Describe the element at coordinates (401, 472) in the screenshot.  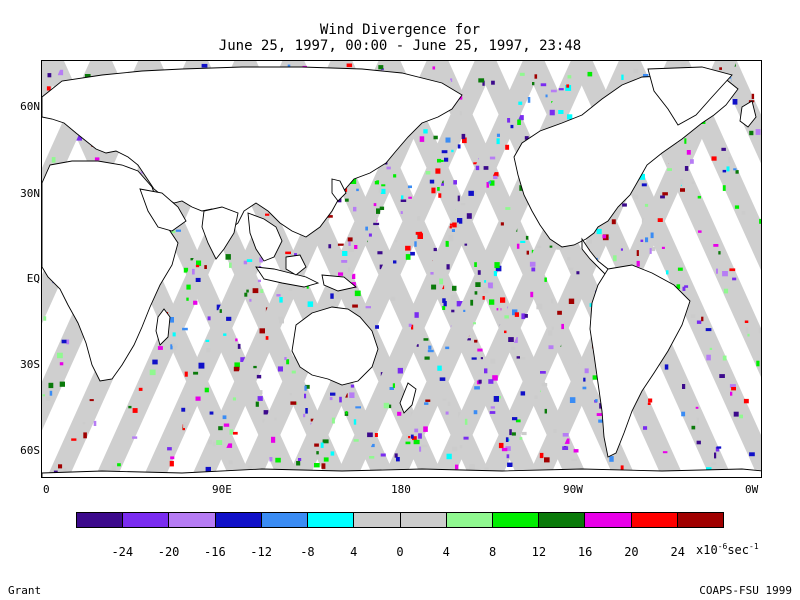
I see `antarctica-edge` at that location.